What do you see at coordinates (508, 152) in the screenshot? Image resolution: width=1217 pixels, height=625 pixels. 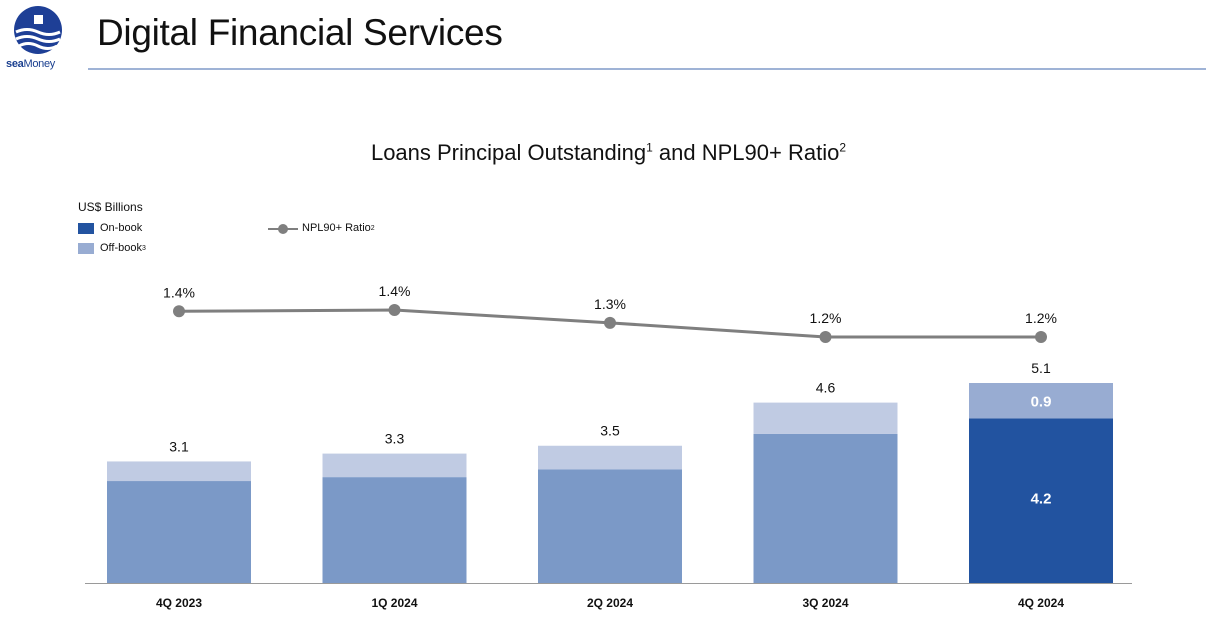 I see `chart-title-text: Loans Principal Outstanding` at bounding box center [508, 152].